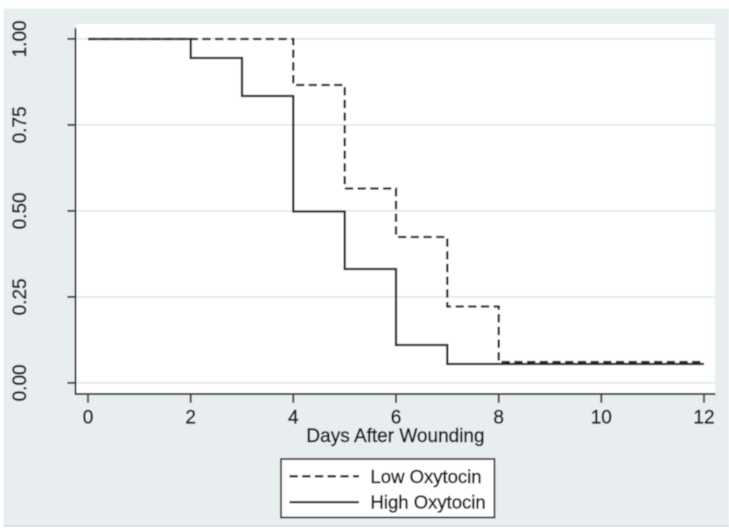 This screenshot has width=729, height=531. I want to click on svg-text: Days After Wounding, so click(395, 436).